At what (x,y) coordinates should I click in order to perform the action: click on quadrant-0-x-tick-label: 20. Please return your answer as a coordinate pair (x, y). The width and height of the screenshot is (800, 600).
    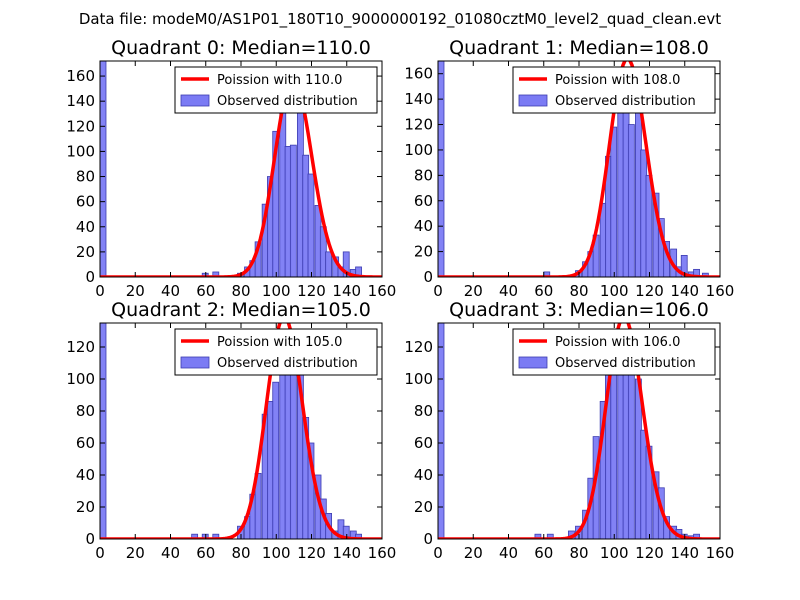
    Looking at the image, I should click on (135, 291).